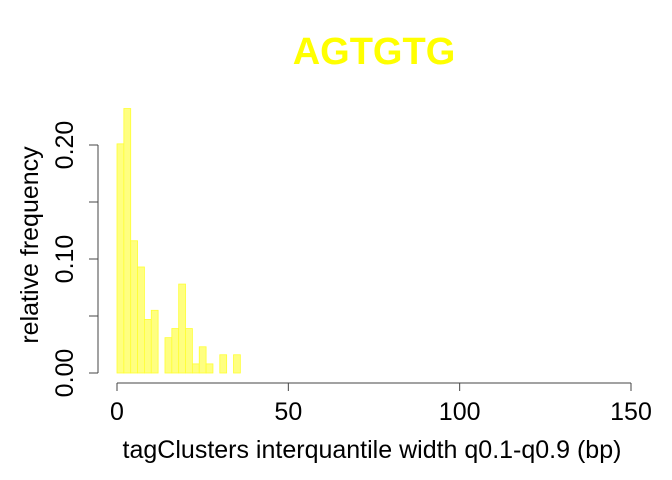 The height and width of the screenshot is (480, 672). I want to click on x-tick-label: 0, so click(117, 412).